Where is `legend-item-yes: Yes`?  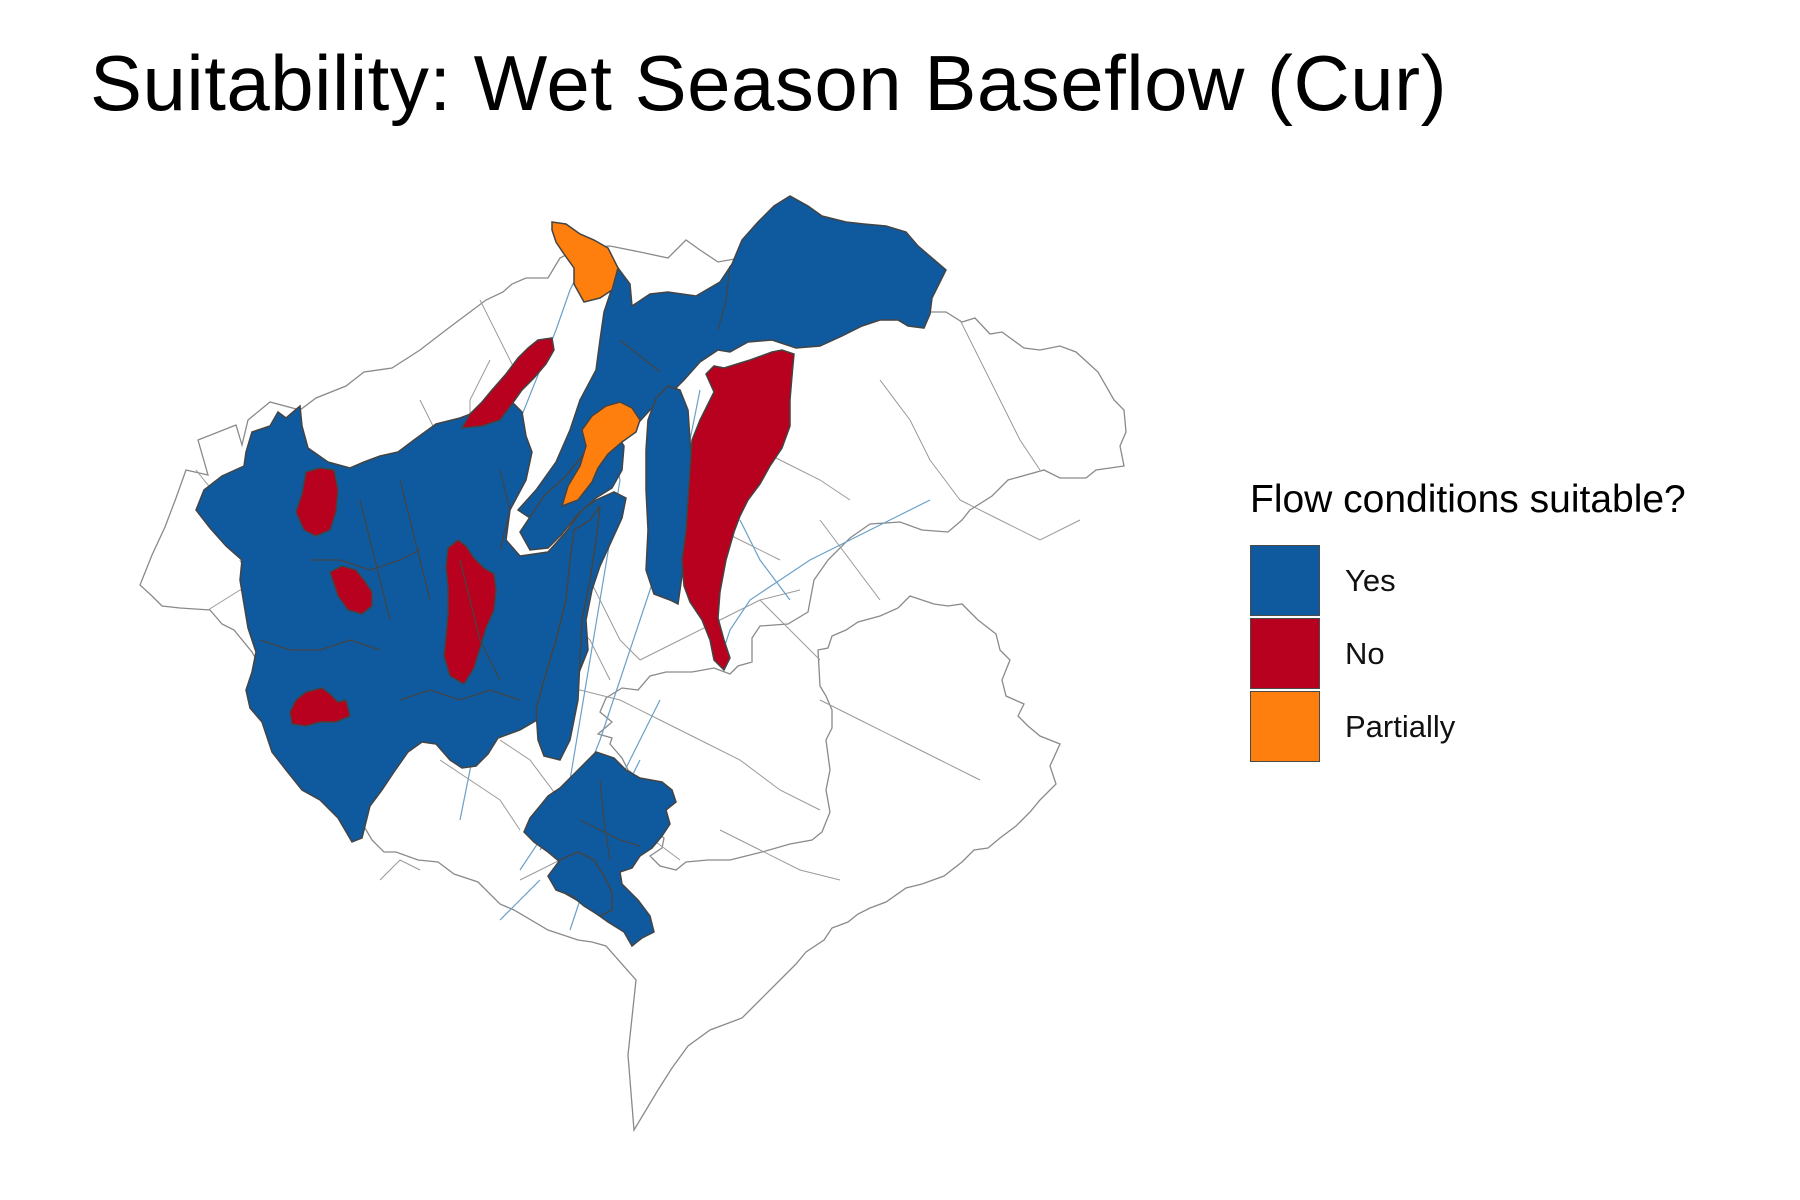 legend-item-yes: Yes is located at coordinates (1468, 580).